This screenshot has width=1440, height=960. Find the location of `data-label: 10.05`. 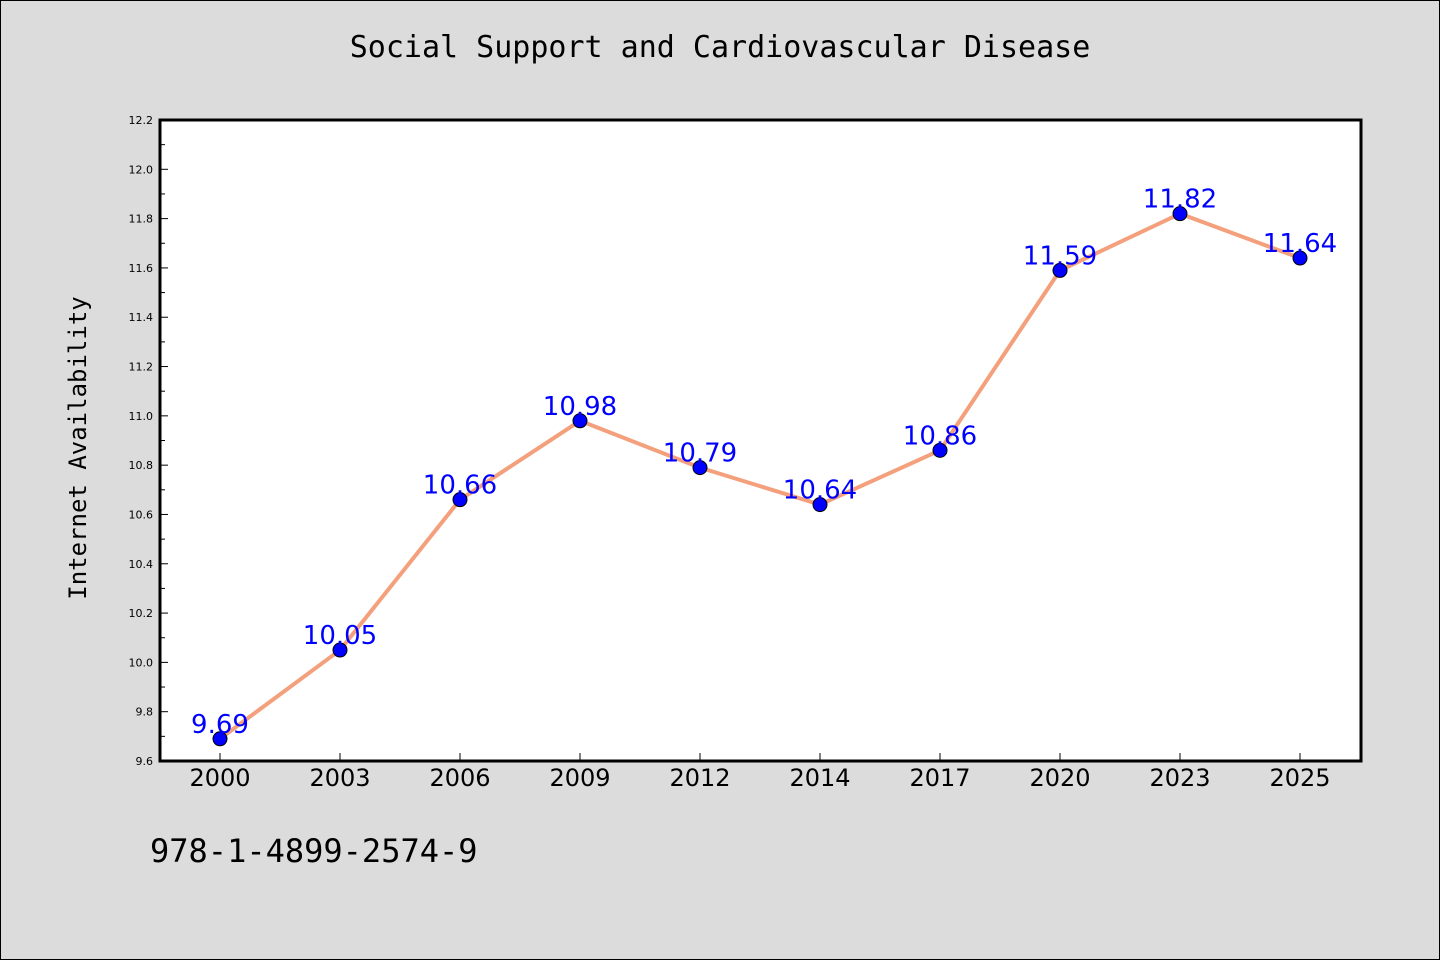

data-label: 10.05 is located at coordinates (340, 636).